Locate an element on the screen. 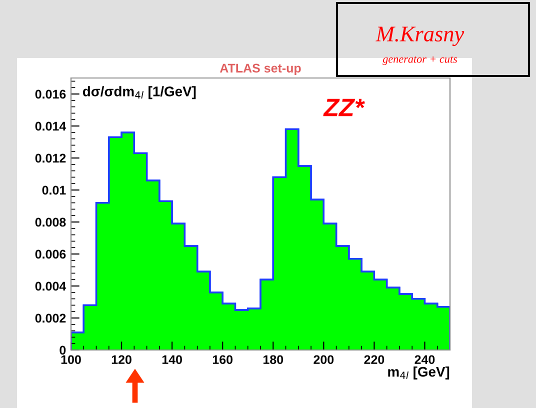 Image resolution: width=536 pixels, height=408 pixels. y-tick-label: 0.004 is located at coordinates (50, 286).